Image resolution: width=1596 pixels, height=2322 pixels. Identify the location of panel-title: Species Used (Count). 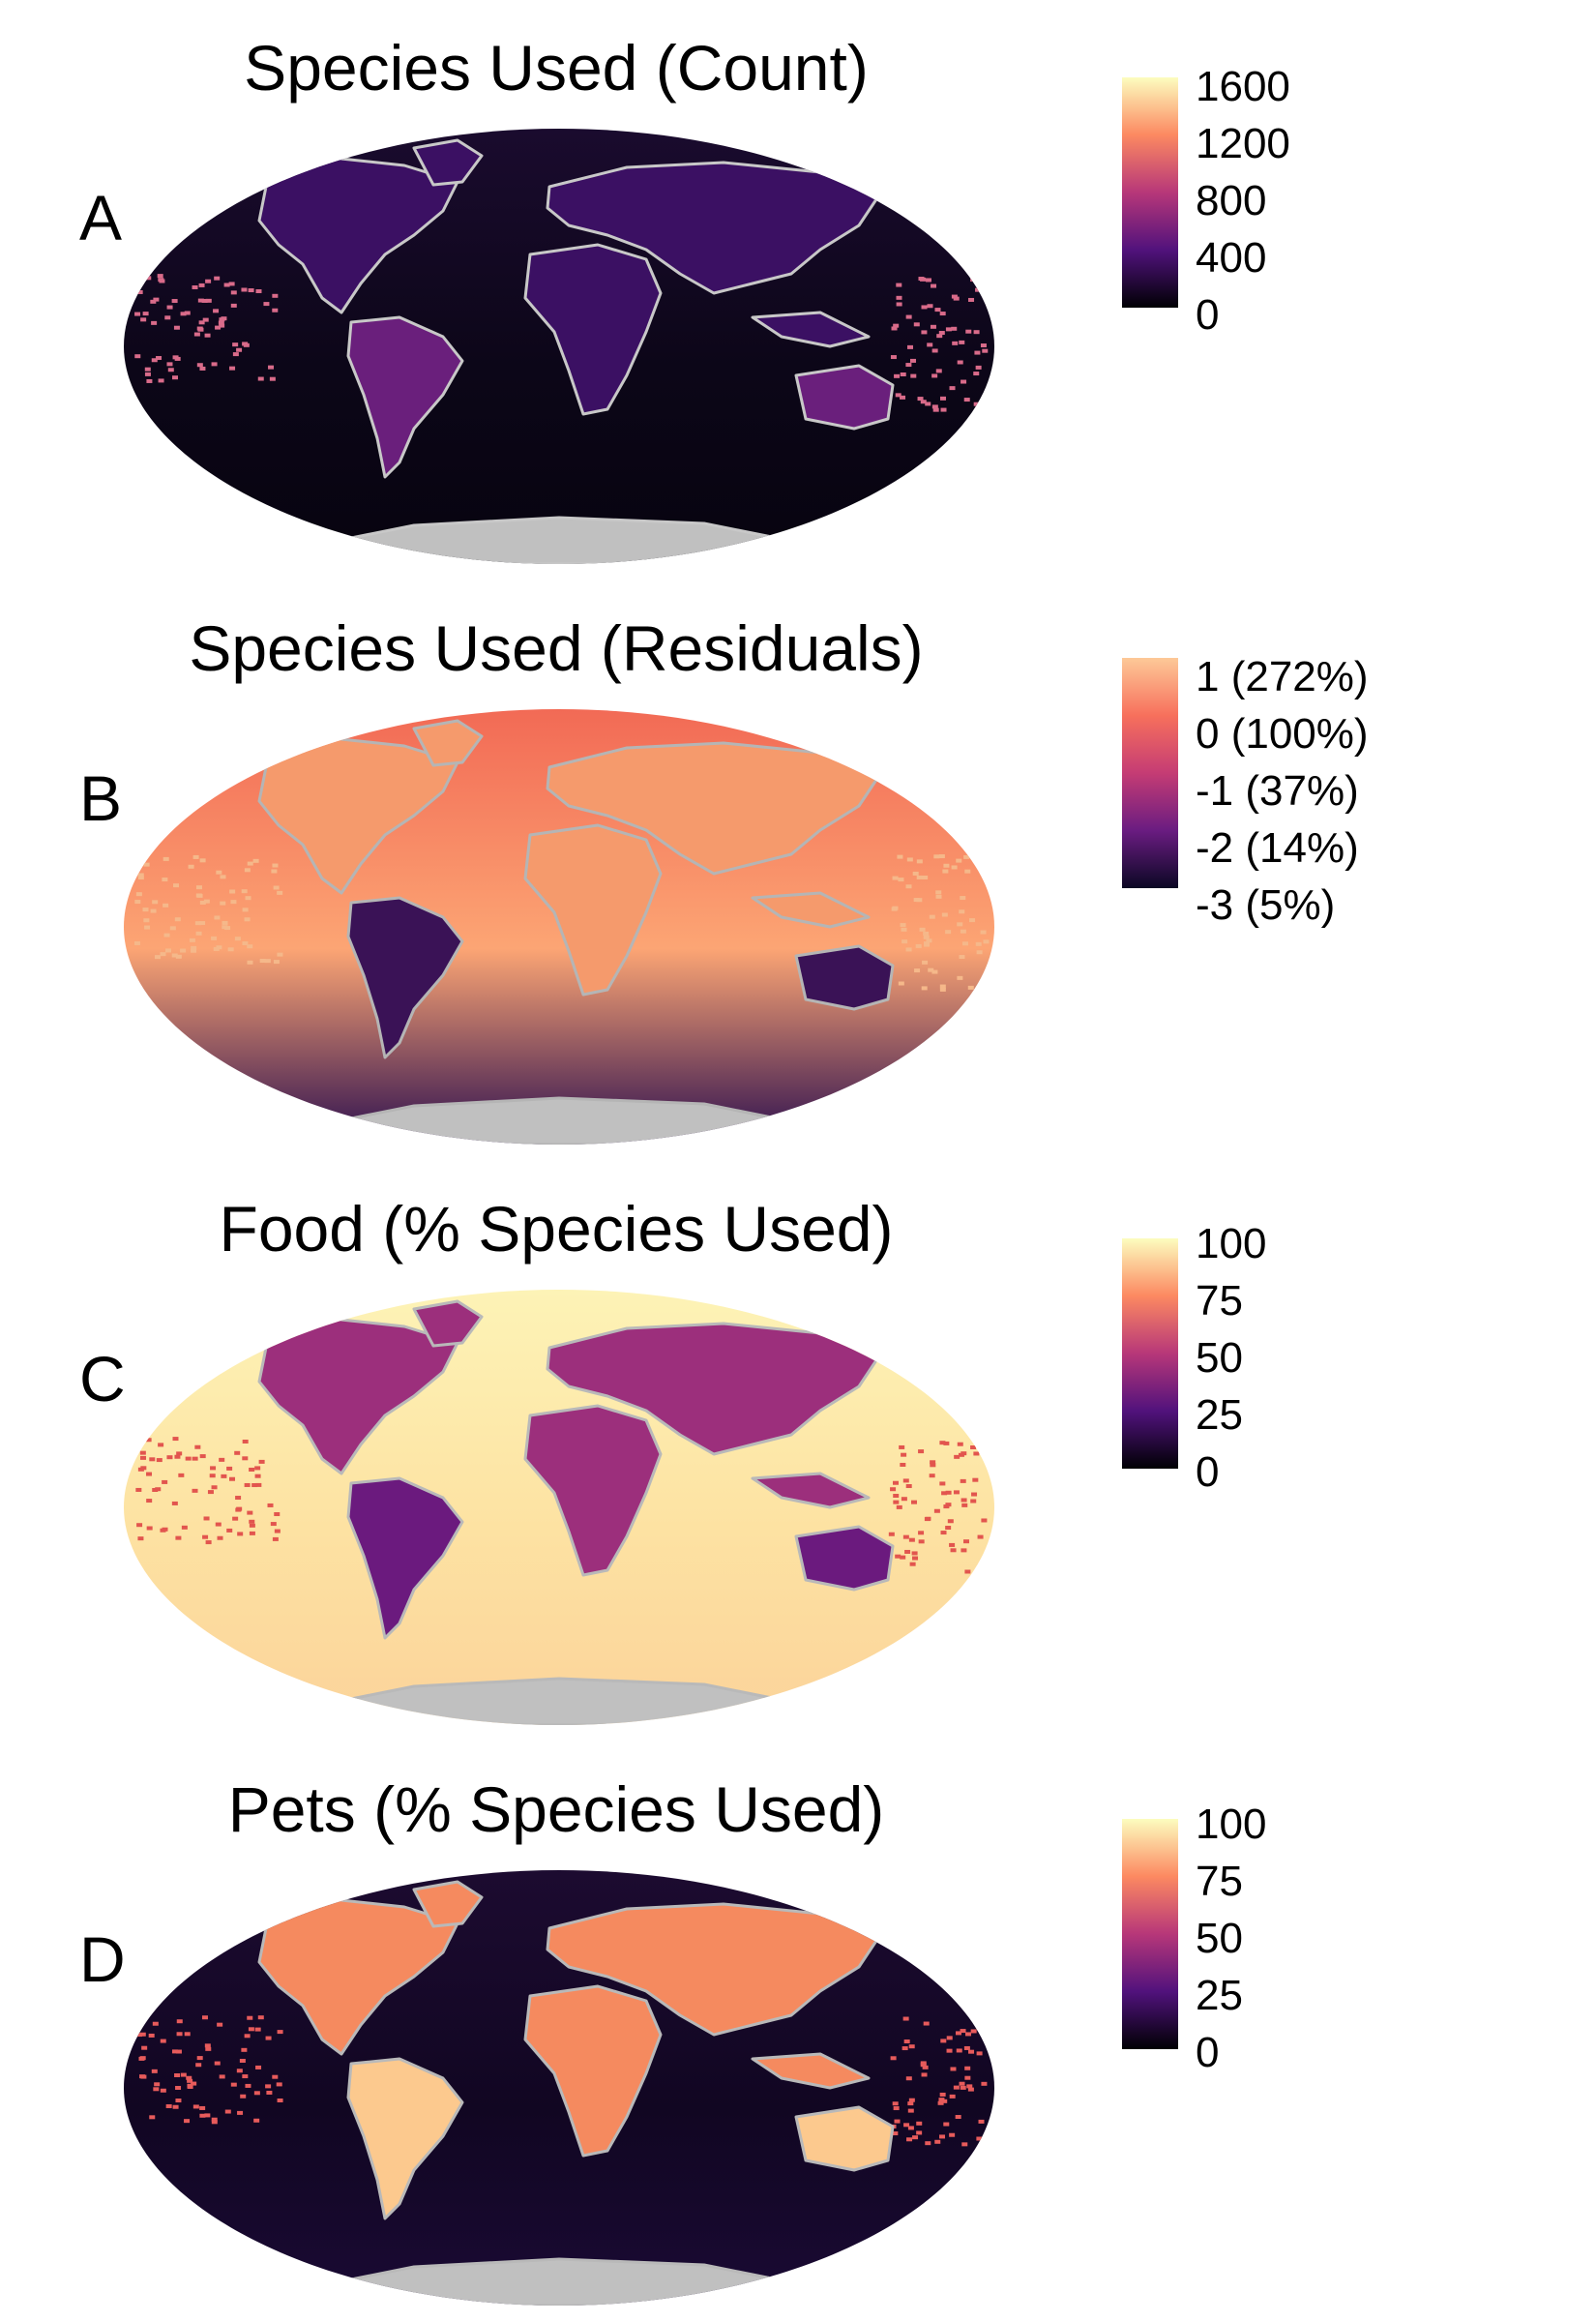
(556, 68).